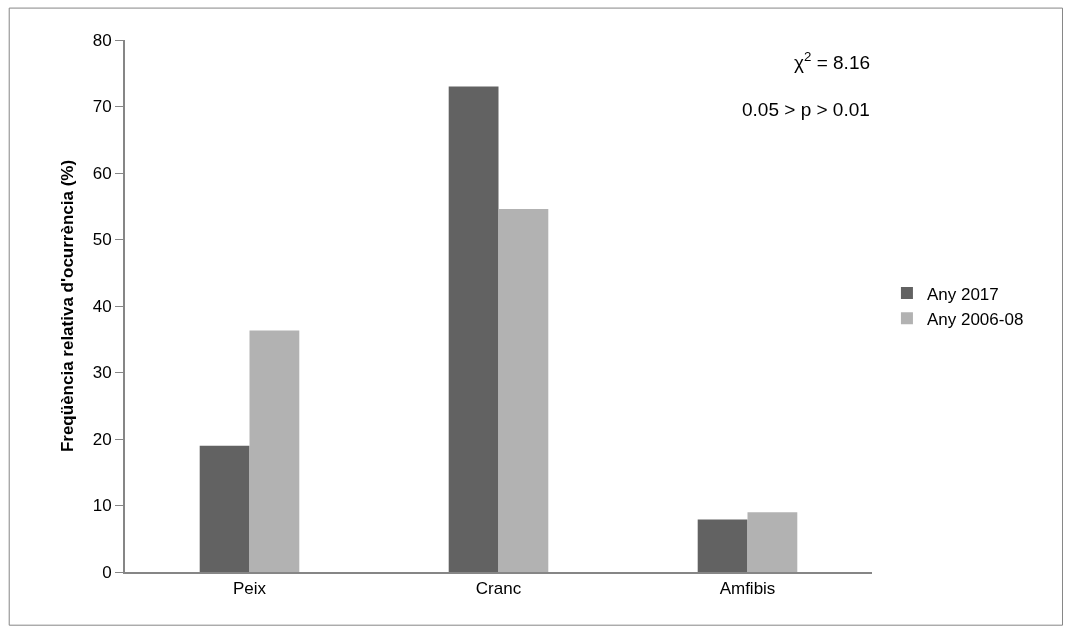 The width and height of the screenshot is (1072, 632). What do you see at coordinates (102, 40) in the screenshot?
I see `y-tick-label: 80` at bounding box center [102, 40].